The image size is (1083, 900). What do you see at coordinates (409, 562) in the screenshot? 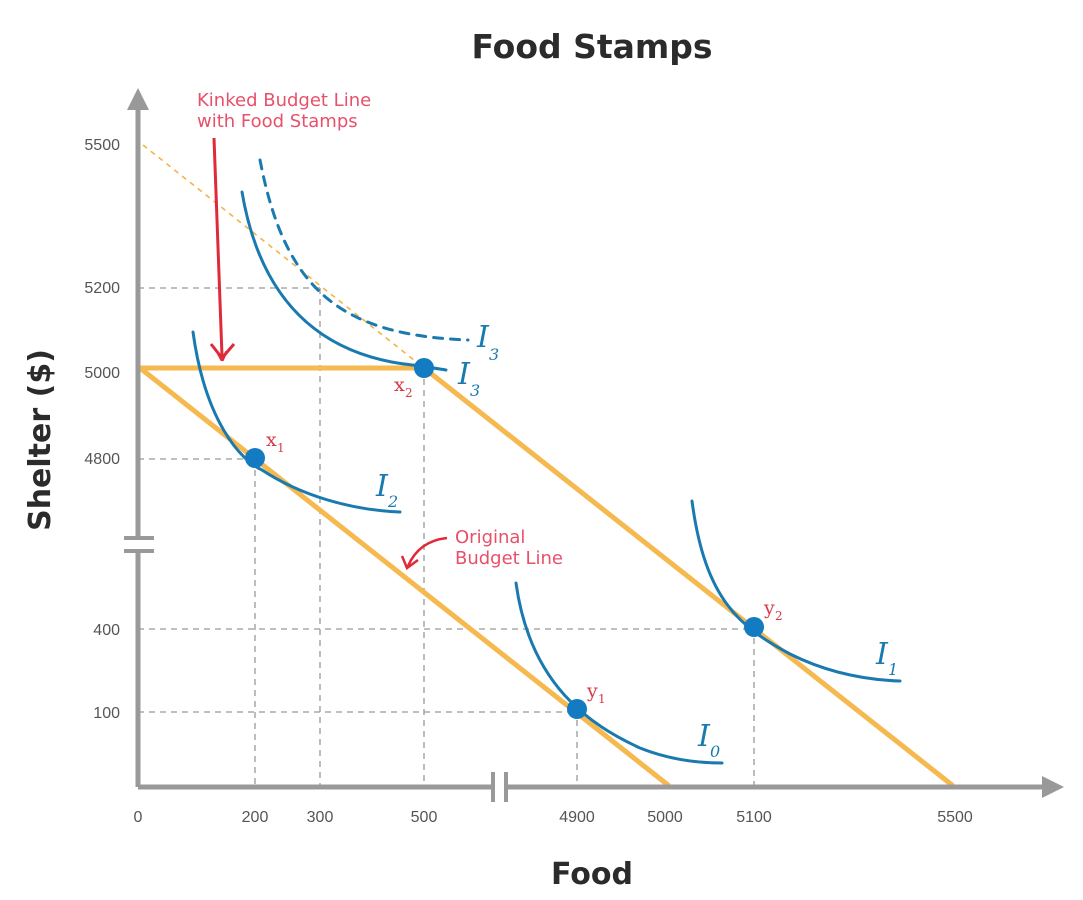
I see `original-arrow-head-icon` at bounding box center [409, 562].